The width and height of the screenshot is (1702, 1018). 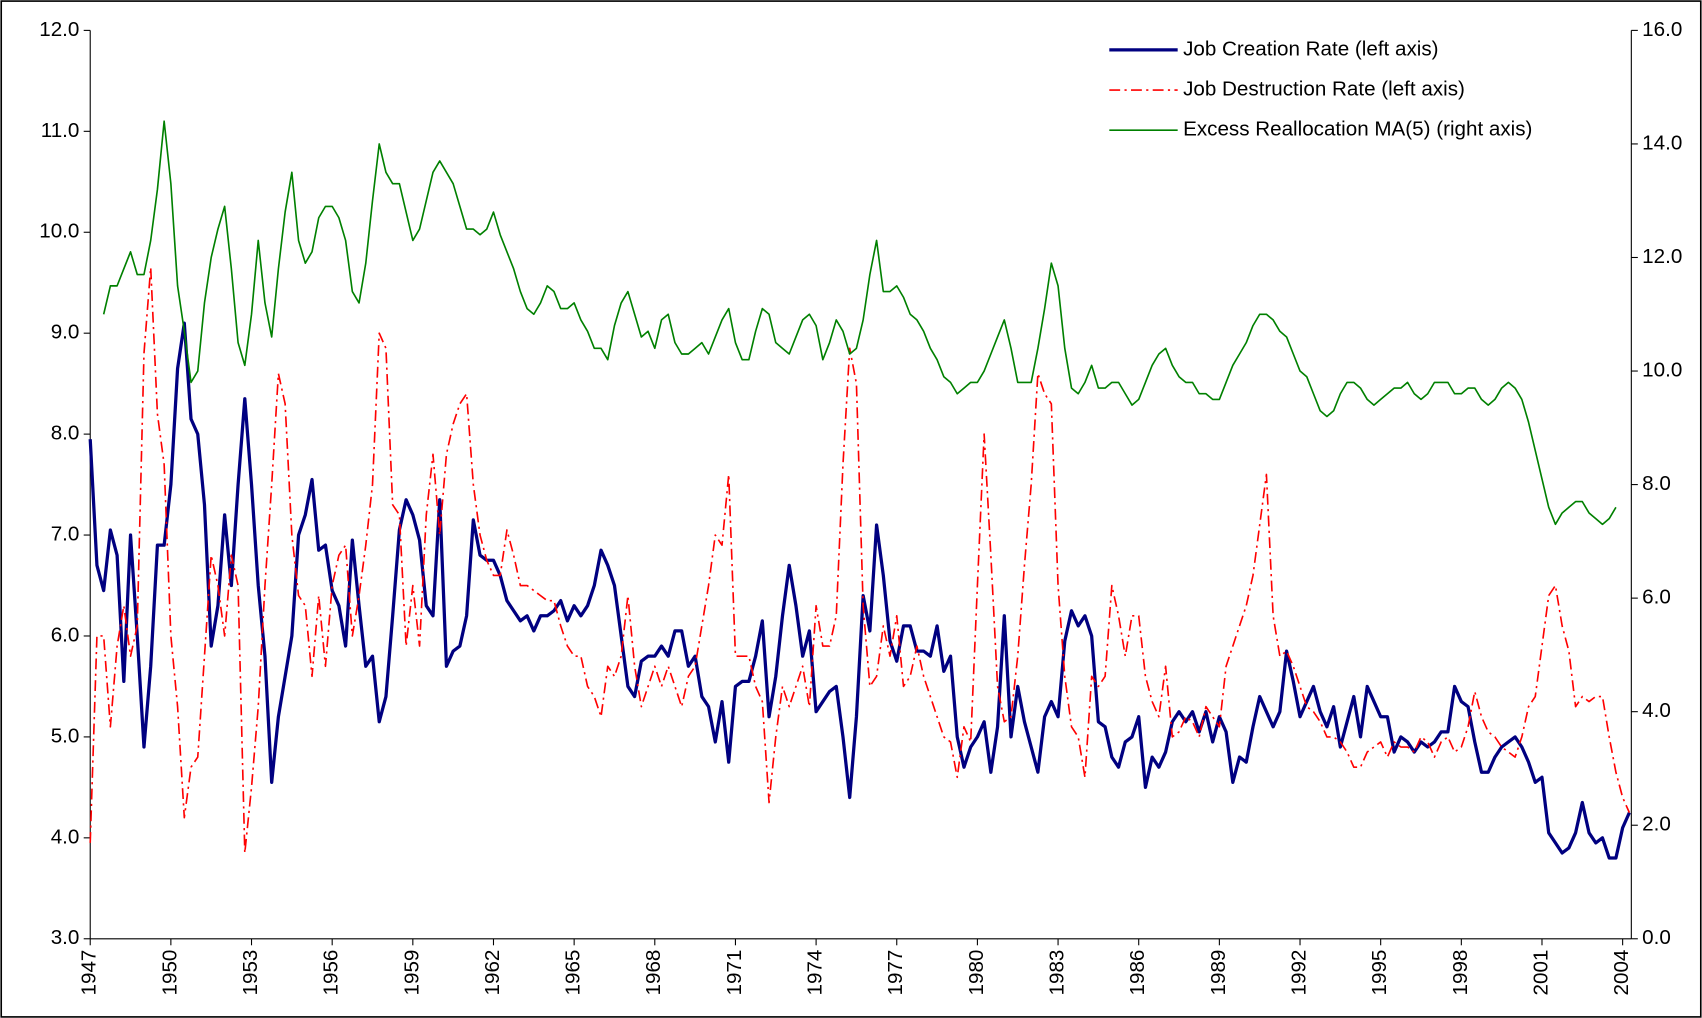 What do you see at coordinates (1656, 710) in the screenshot?
I see `y2-tick-label: 4.0` at bounding box center [1656, 710].